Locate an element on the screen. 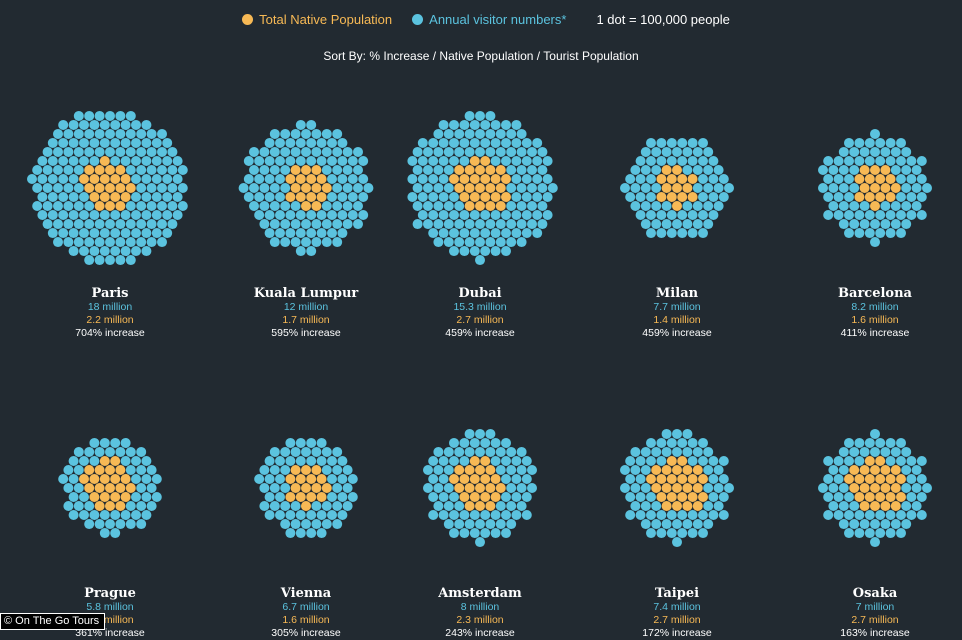  legend-visitor-label: Annual visitor numbers* is located at coordinates (498, 19).